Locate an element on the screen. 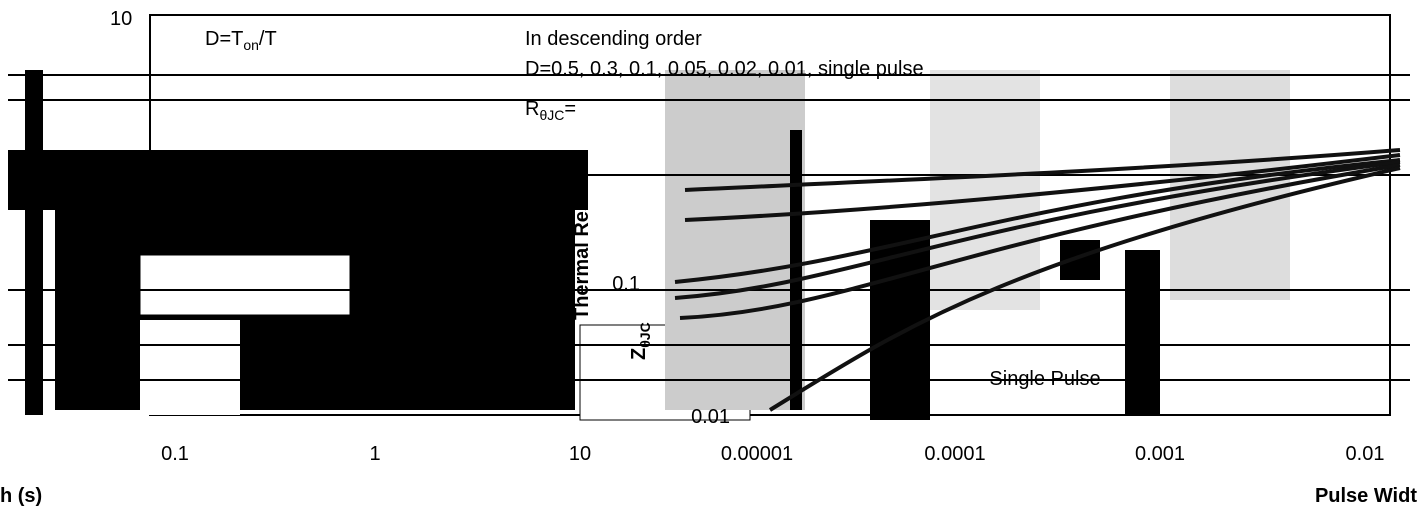 This screenshot has height=513, width=1417. legend-heading: In descending order is located at coordinates (613, 39).